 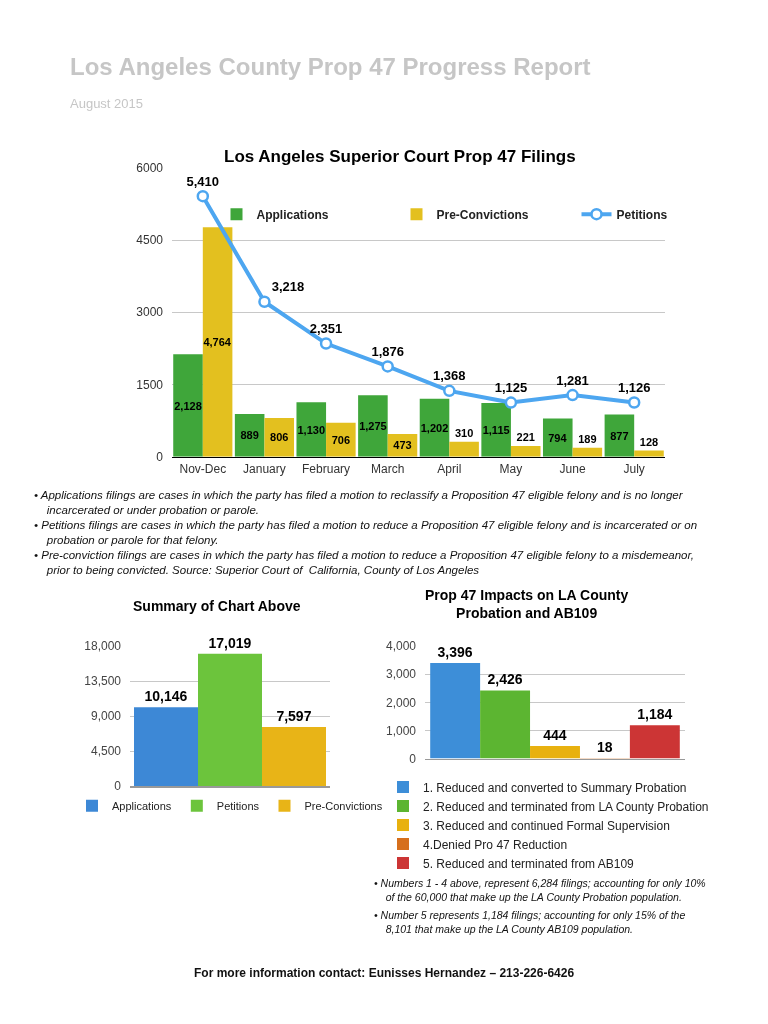 I want to click on legend-label: 2. Reduced and terminated from LA County Probation, so click(x=566, y=806).